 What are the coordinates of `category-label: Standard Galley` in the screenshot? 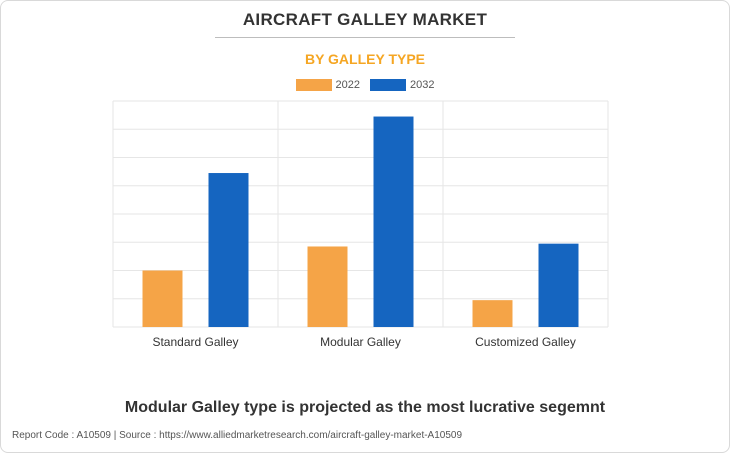 It's located at (195, 342).